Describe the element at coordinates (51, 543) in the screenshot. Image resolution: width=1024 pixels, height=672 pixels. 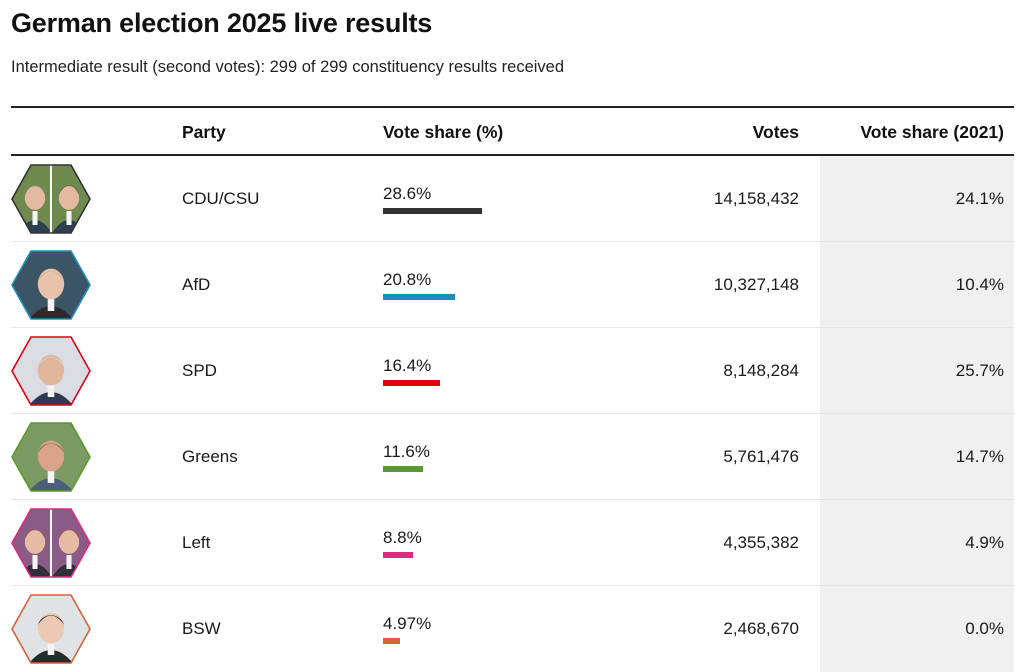
I see `left-candidates-portrait` at that location.